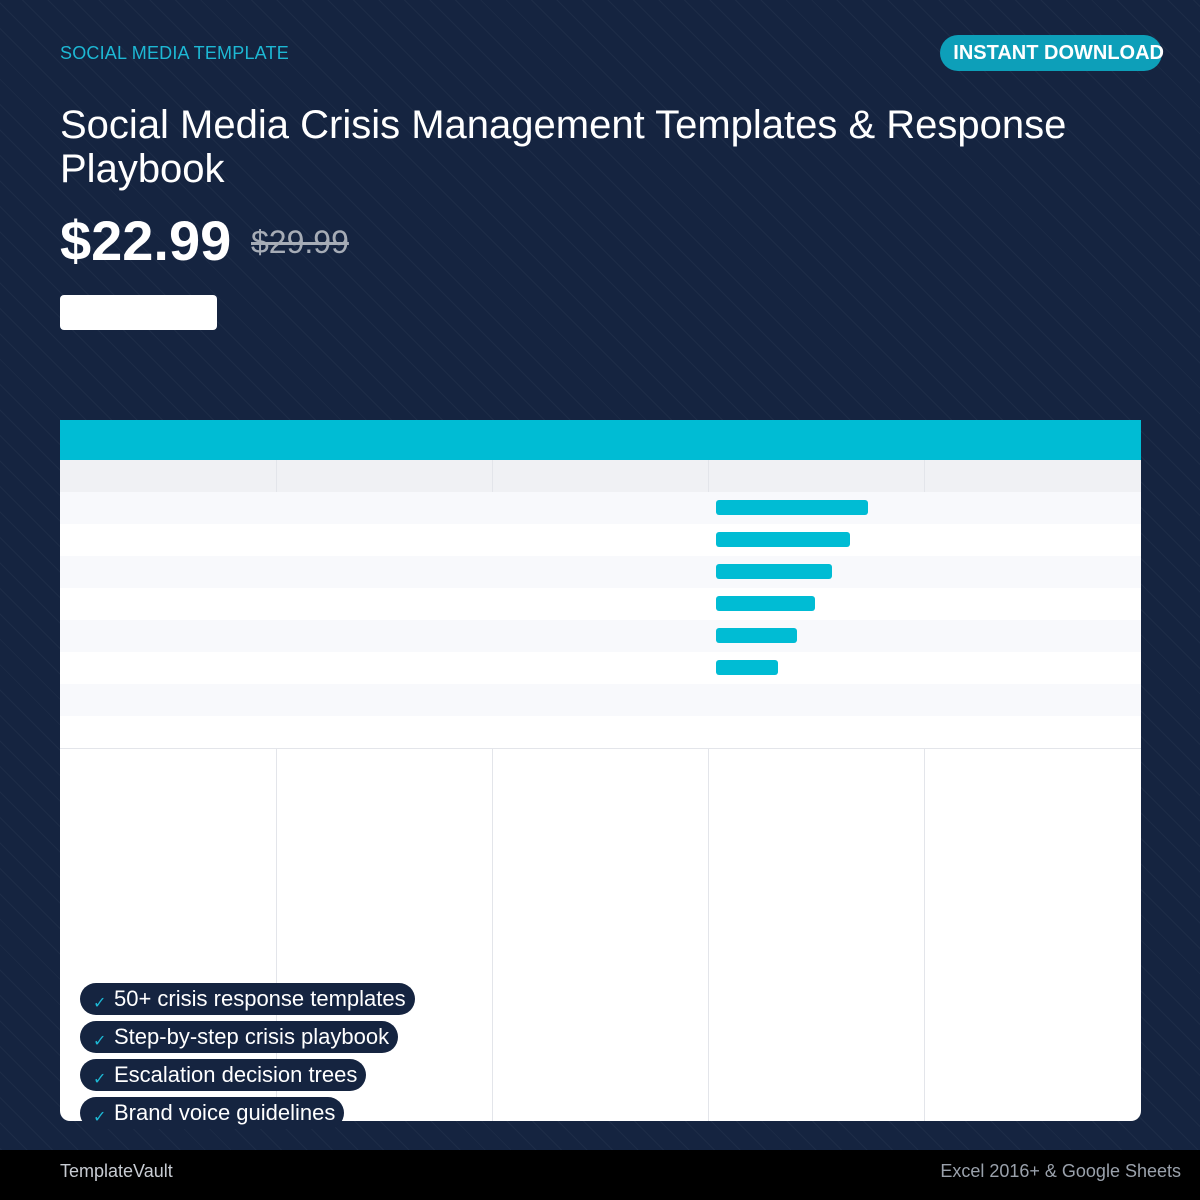 The image size is (1200, 1200). Describe the element at coordinates (116, 1171) in the screenshot. I see `brand-name: TemplateVault` at that location.